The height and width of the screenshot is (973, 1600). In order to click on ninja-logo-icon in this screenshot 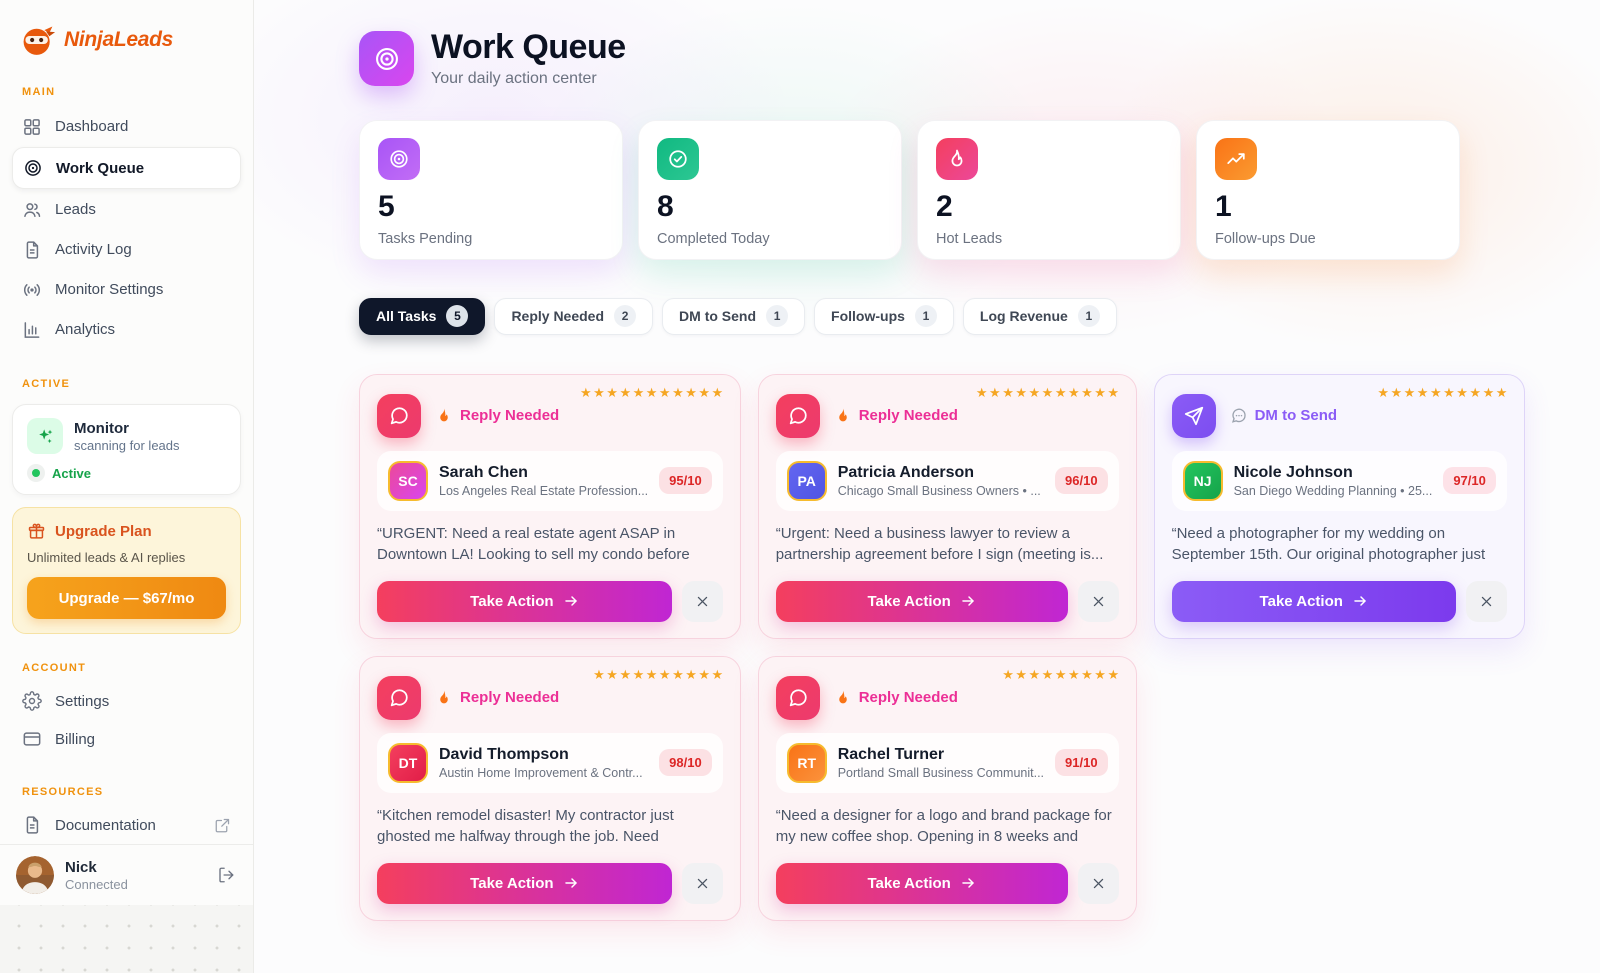, I will do `click(38, 40)`.